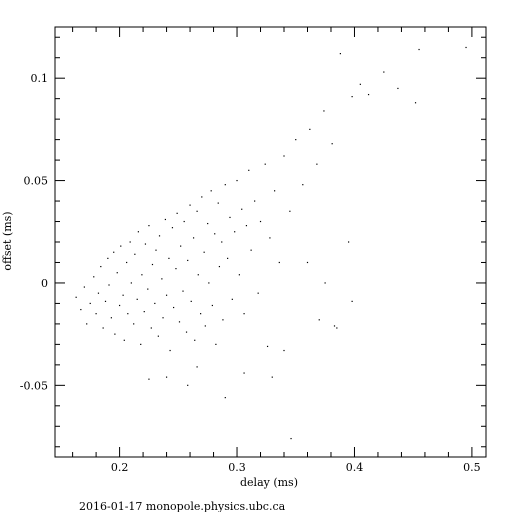 The height and width of the screenshot is (512, 512). I want to click on y-tick-label: 0.05, so click(36, 181).